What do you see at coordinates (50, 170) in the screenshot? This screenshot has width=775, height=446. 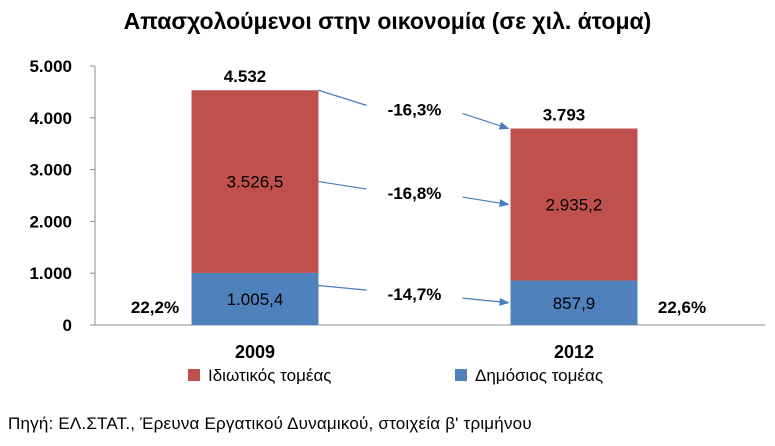 I see `y-tick-label: 3.000` at bounding box center [50, 170].